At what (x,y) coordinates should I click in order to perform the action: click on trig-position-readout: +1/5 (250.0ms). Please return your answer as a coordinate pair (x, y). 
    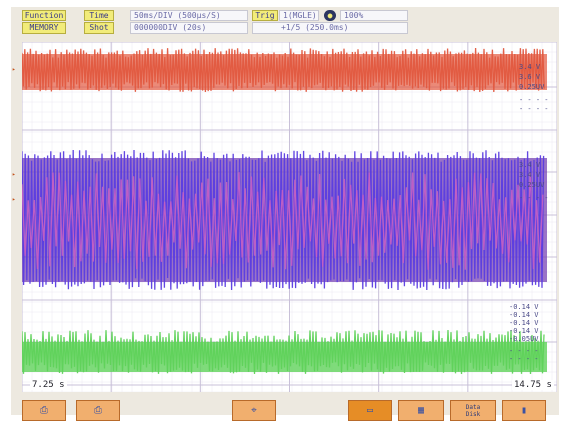
    Looking at the image, I should click on (330, 28).